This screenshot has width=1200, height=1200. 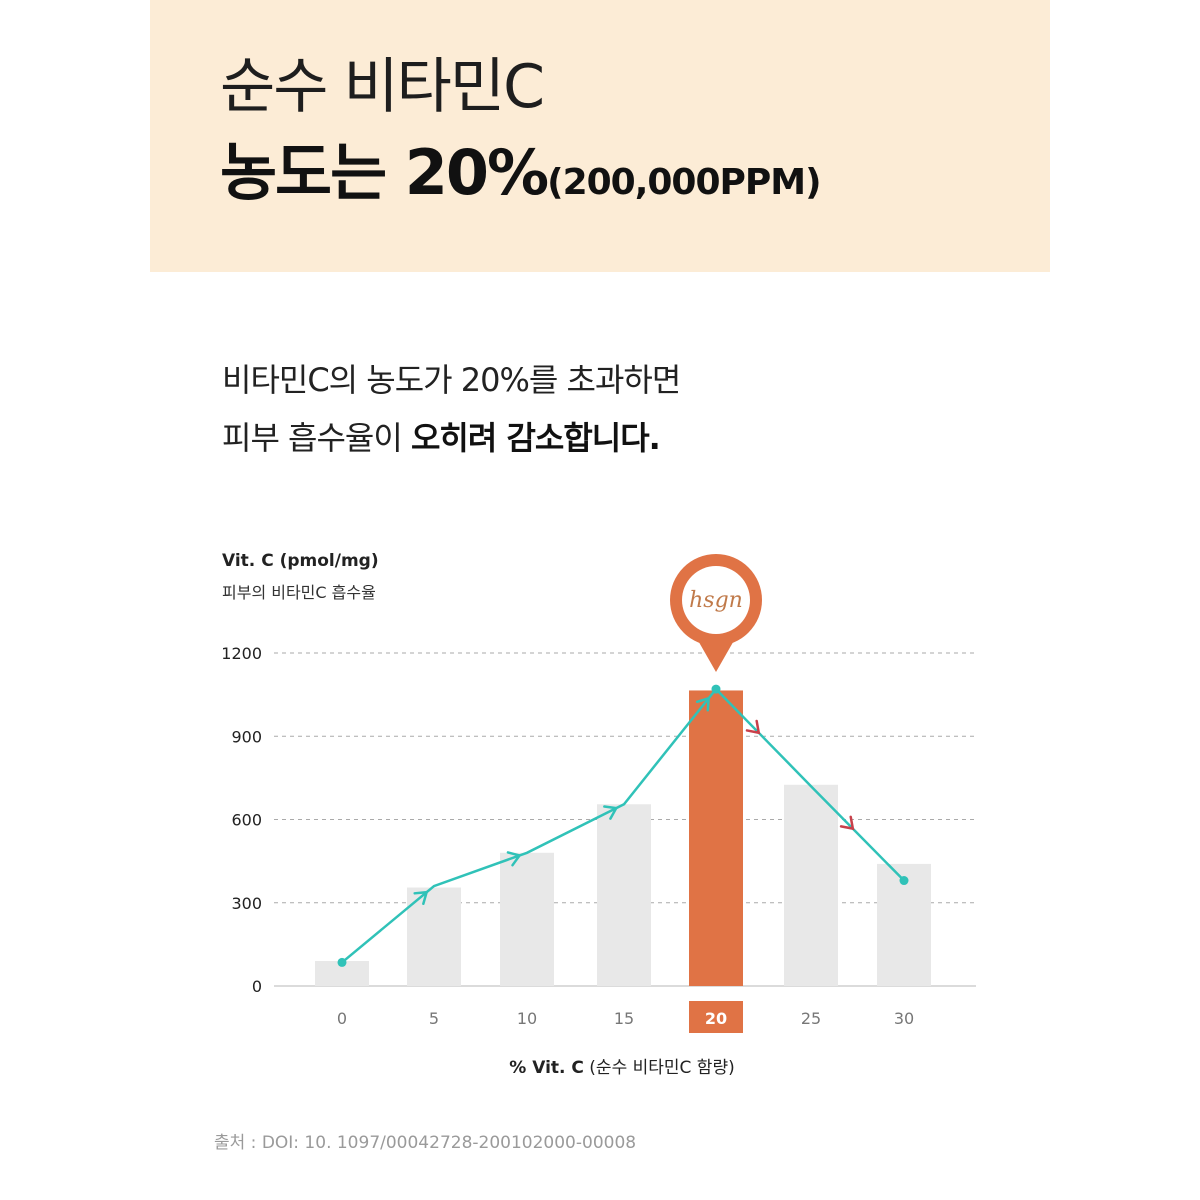 I want to click on y-axis-sublabel: 피부의 비타민C 흡수율, so click(x=299, y=592).